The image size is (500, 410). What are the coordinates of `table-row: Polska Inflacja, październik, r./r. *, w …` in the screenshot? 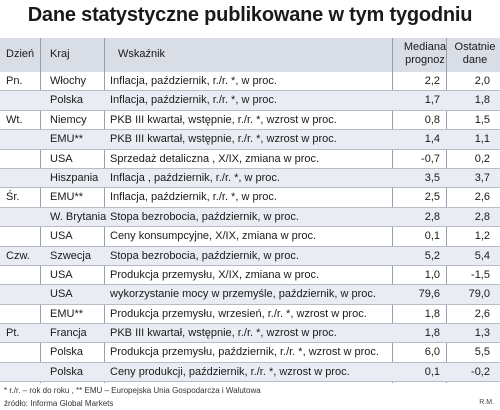 It's located at (250, 101).